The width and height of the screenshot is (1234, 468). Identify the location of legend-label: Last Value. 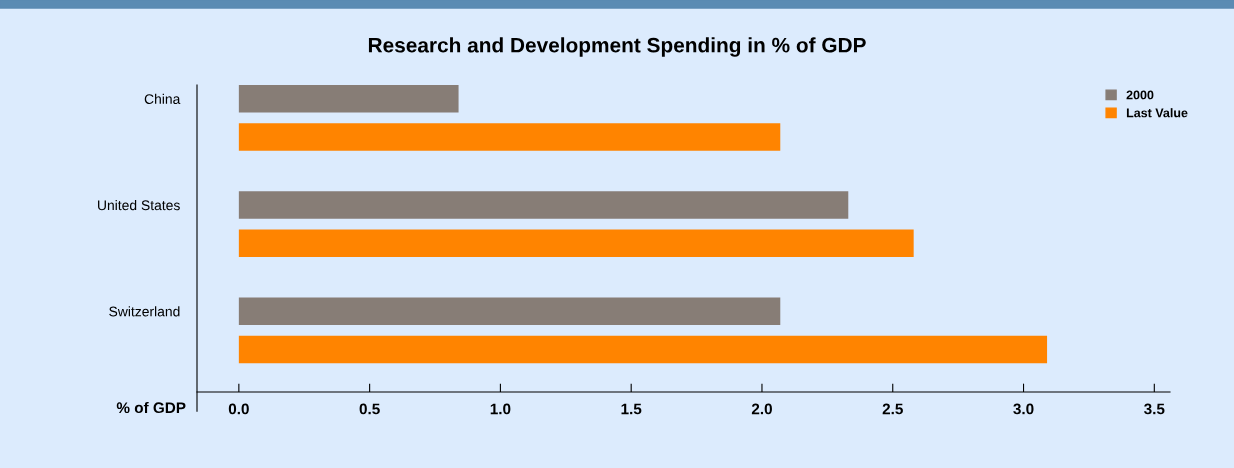
(1157, 113).